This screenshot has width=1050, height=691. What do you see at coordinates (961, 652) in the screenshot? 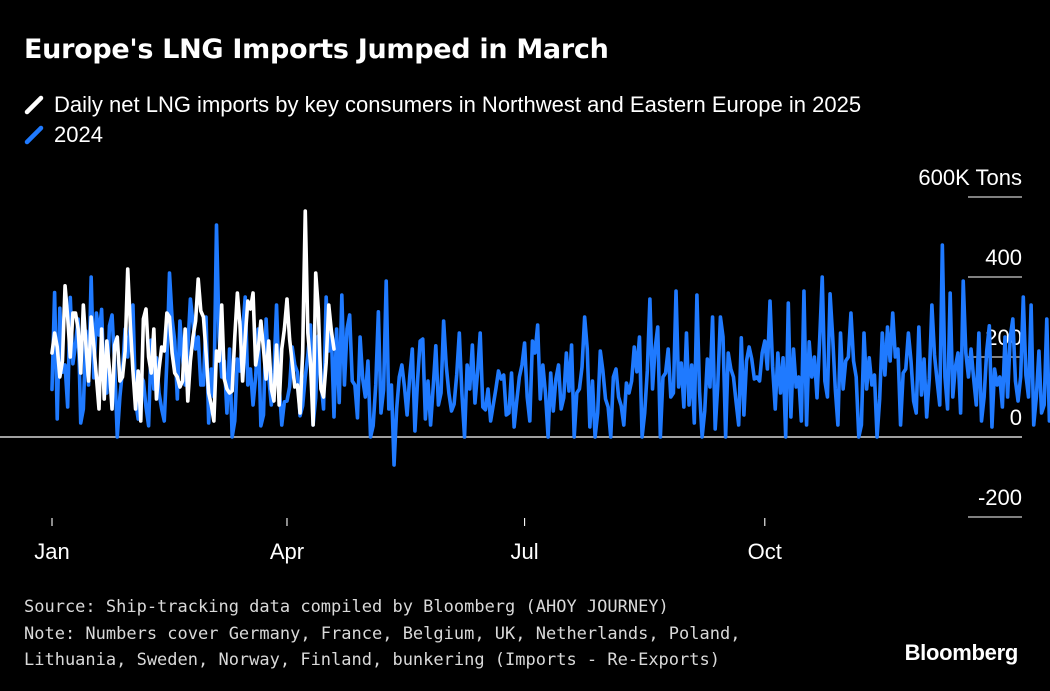
I see `bloomberg-logo: Bloomberg` at bounding box center [961, 652].